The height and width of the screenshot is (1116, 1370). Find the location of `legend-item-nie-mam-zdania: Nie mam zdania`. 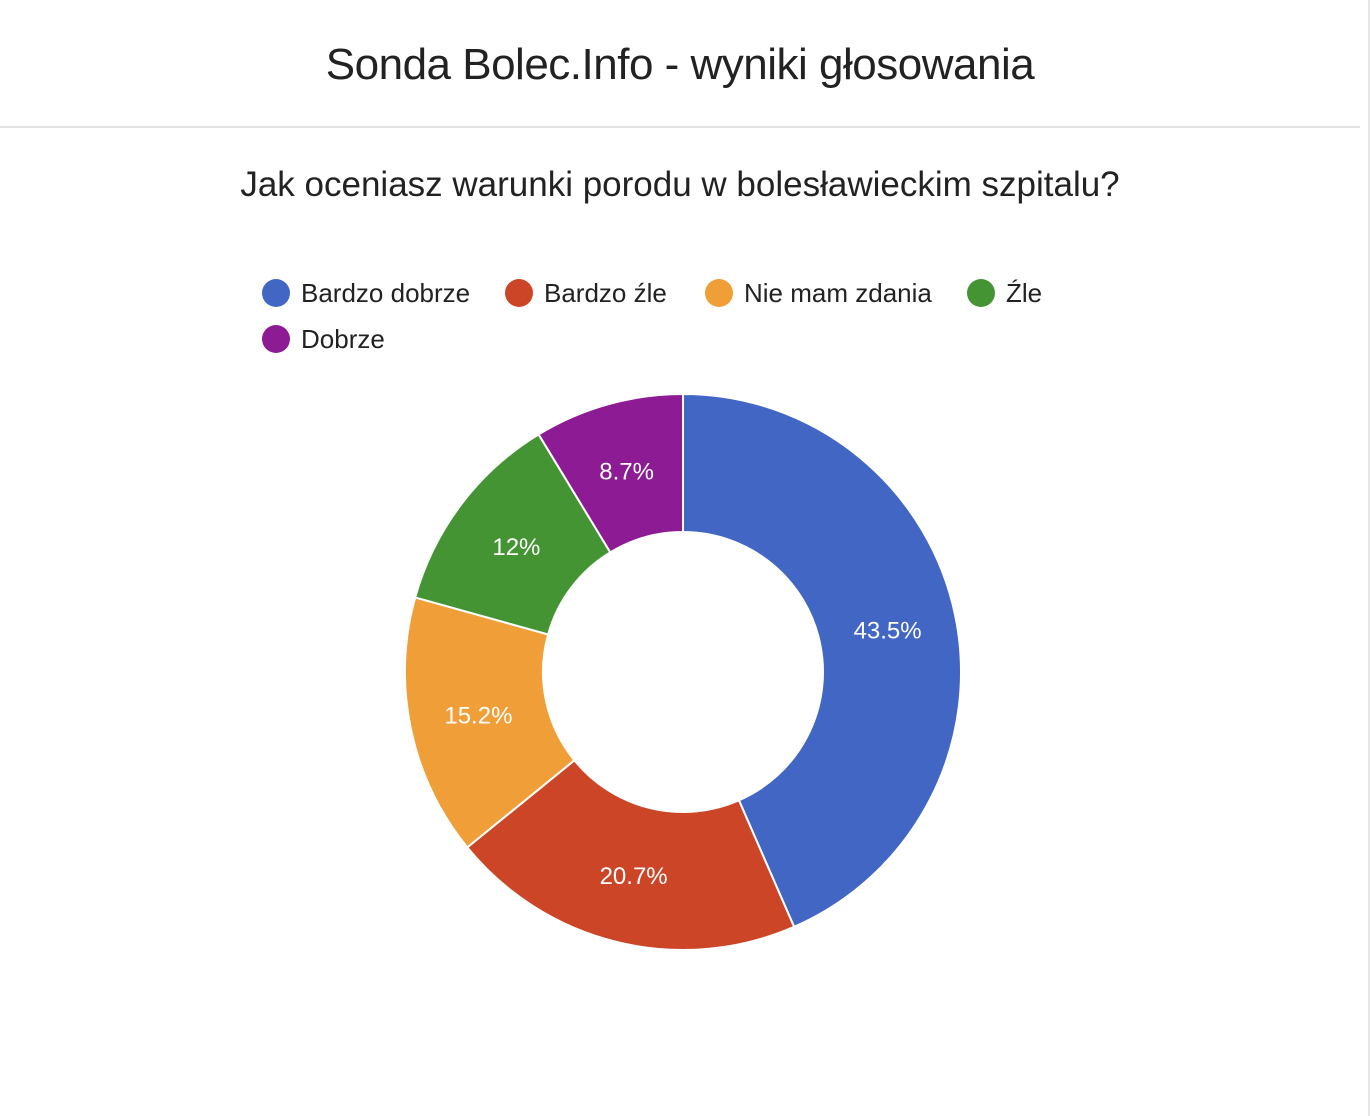

legend-item-nie-mam-zdania: Nie mam zdania is located at coordinates (818, 293).